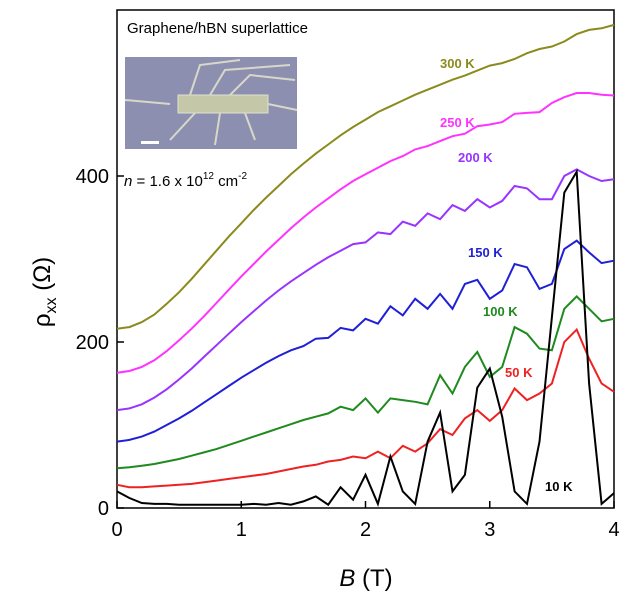 The height and width of the screenshot is (600, 632). I want to click on annotation-exponent: 12, so click(209, 176).